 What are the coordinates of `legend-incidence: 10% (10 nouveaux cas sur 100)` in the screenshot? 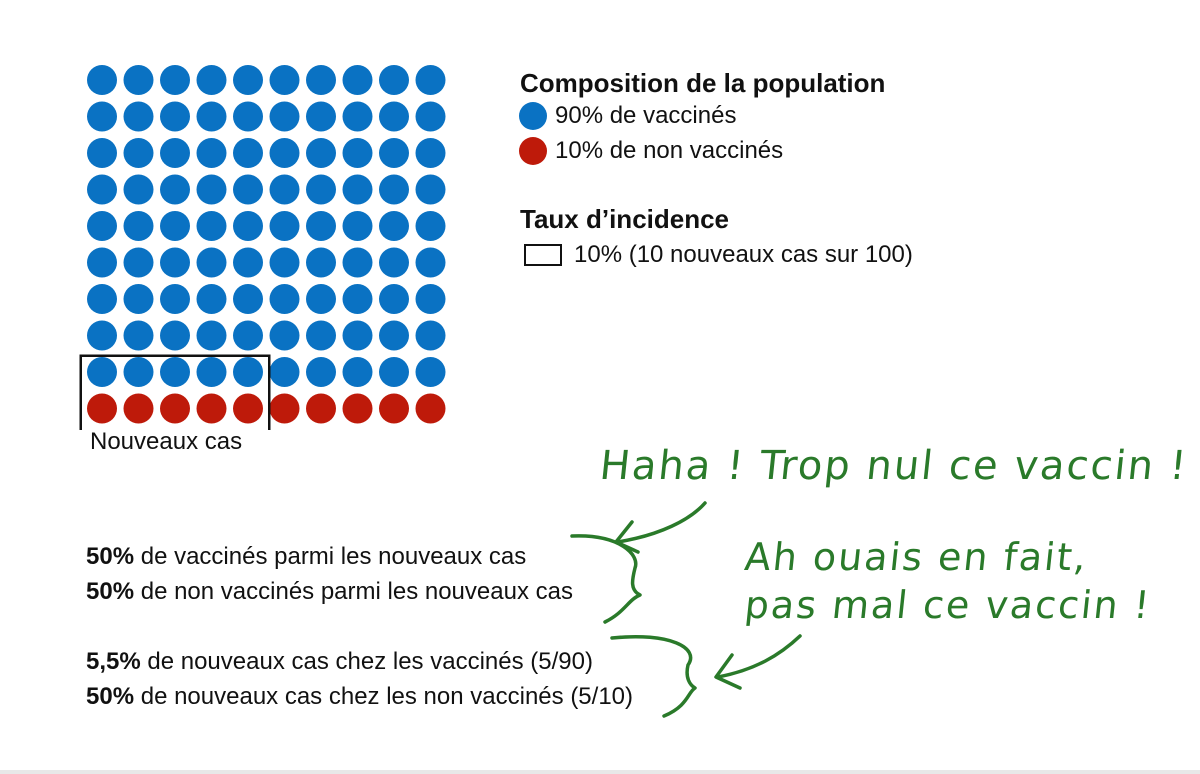 It's located at (718, 255).